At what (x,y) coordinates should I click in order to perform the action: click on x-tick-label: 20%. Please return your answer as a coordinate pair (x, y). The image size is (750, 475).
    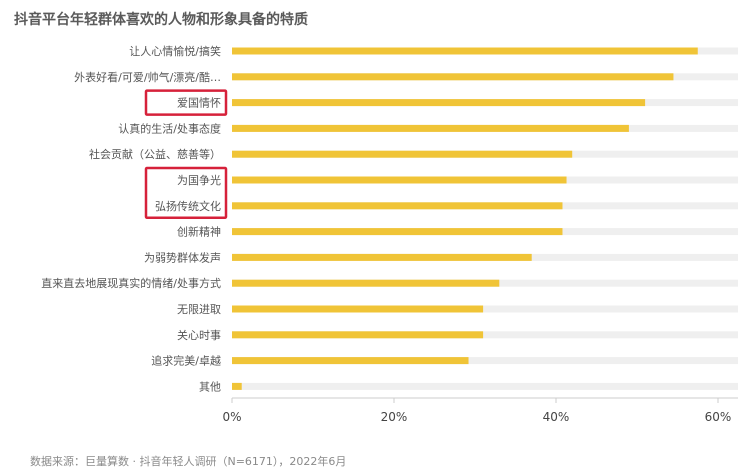
    Looking at the image, I should click on (394, 417).